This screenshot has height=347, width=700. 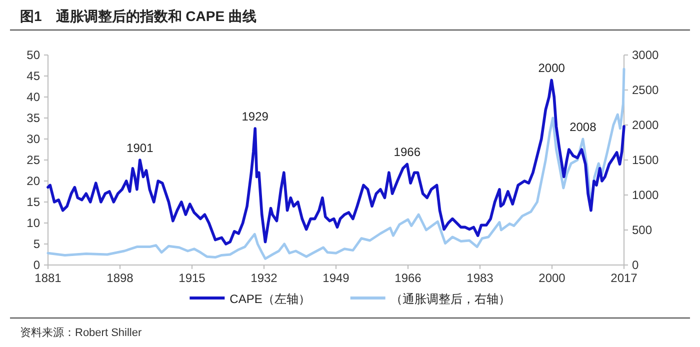 I want to click on x-tick-label: 1932, so click(x=264, y=278).